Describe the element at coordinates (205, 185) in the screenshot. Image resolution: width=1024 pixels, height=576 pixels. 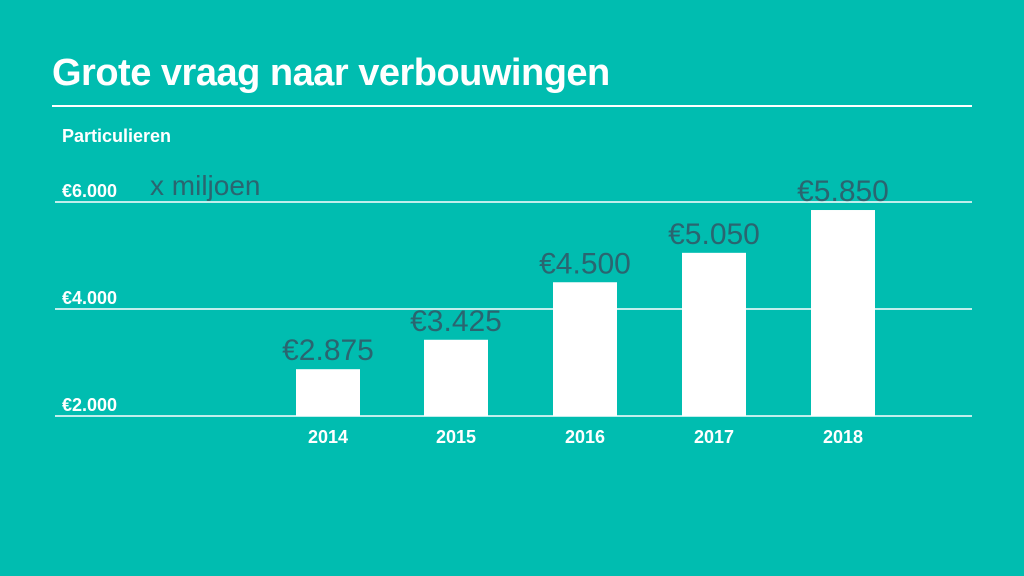
I see `unit-label: x miljoen` at that location.